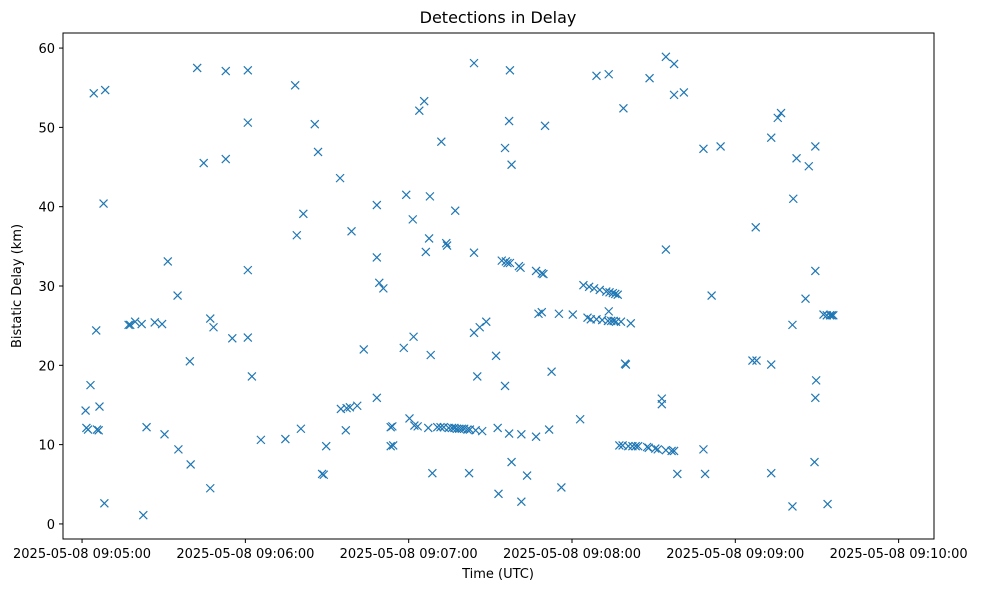 The image size is (985, 590). Describe the element at coordinates (46, 128) in the screenshot. I see `y-tick-label: 50` at that location.